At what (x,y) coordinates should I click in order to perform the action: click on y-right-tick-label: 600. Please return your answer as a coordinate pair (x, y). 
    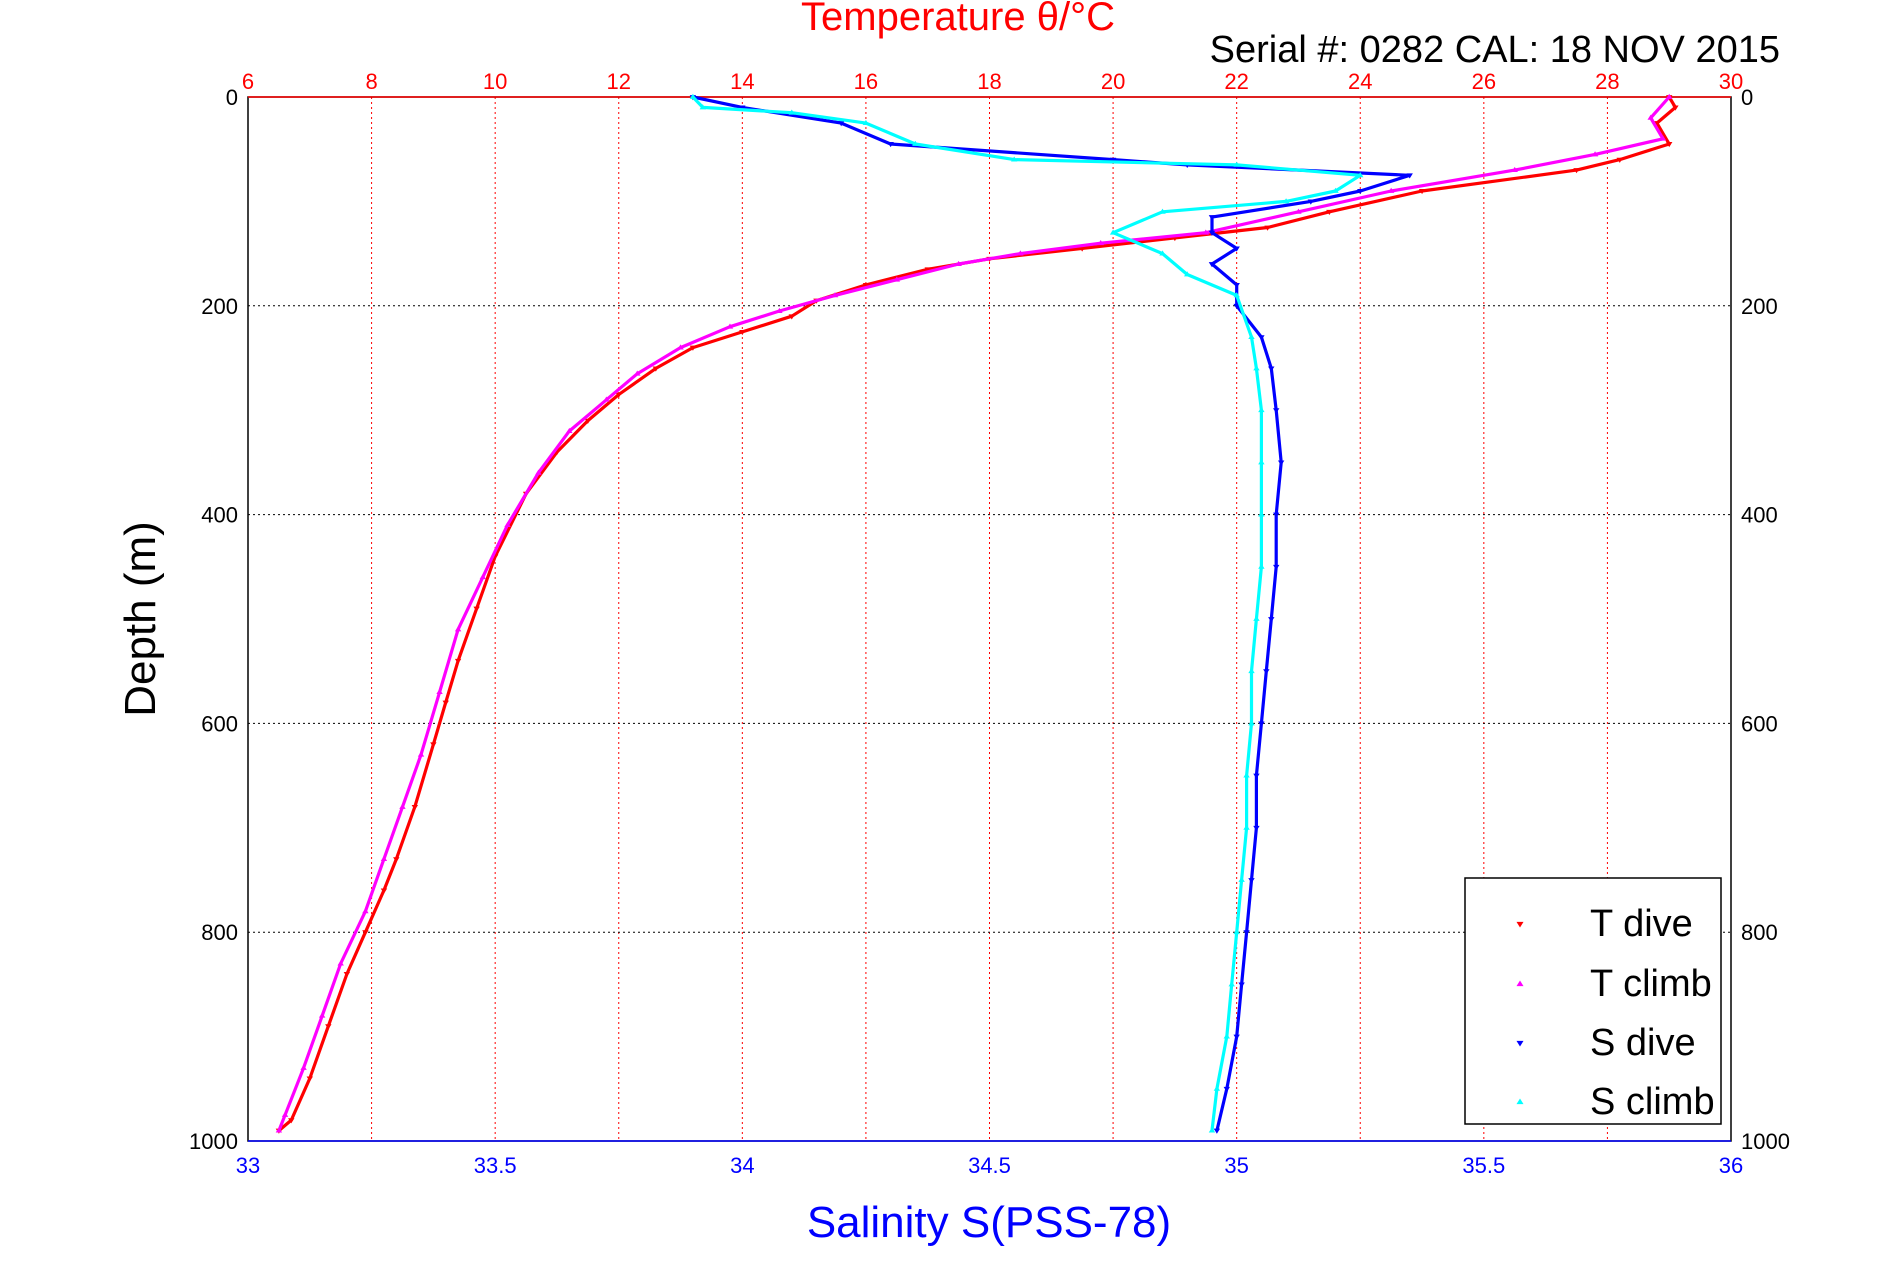
    Looking at the image, I should click on (1759, 723).